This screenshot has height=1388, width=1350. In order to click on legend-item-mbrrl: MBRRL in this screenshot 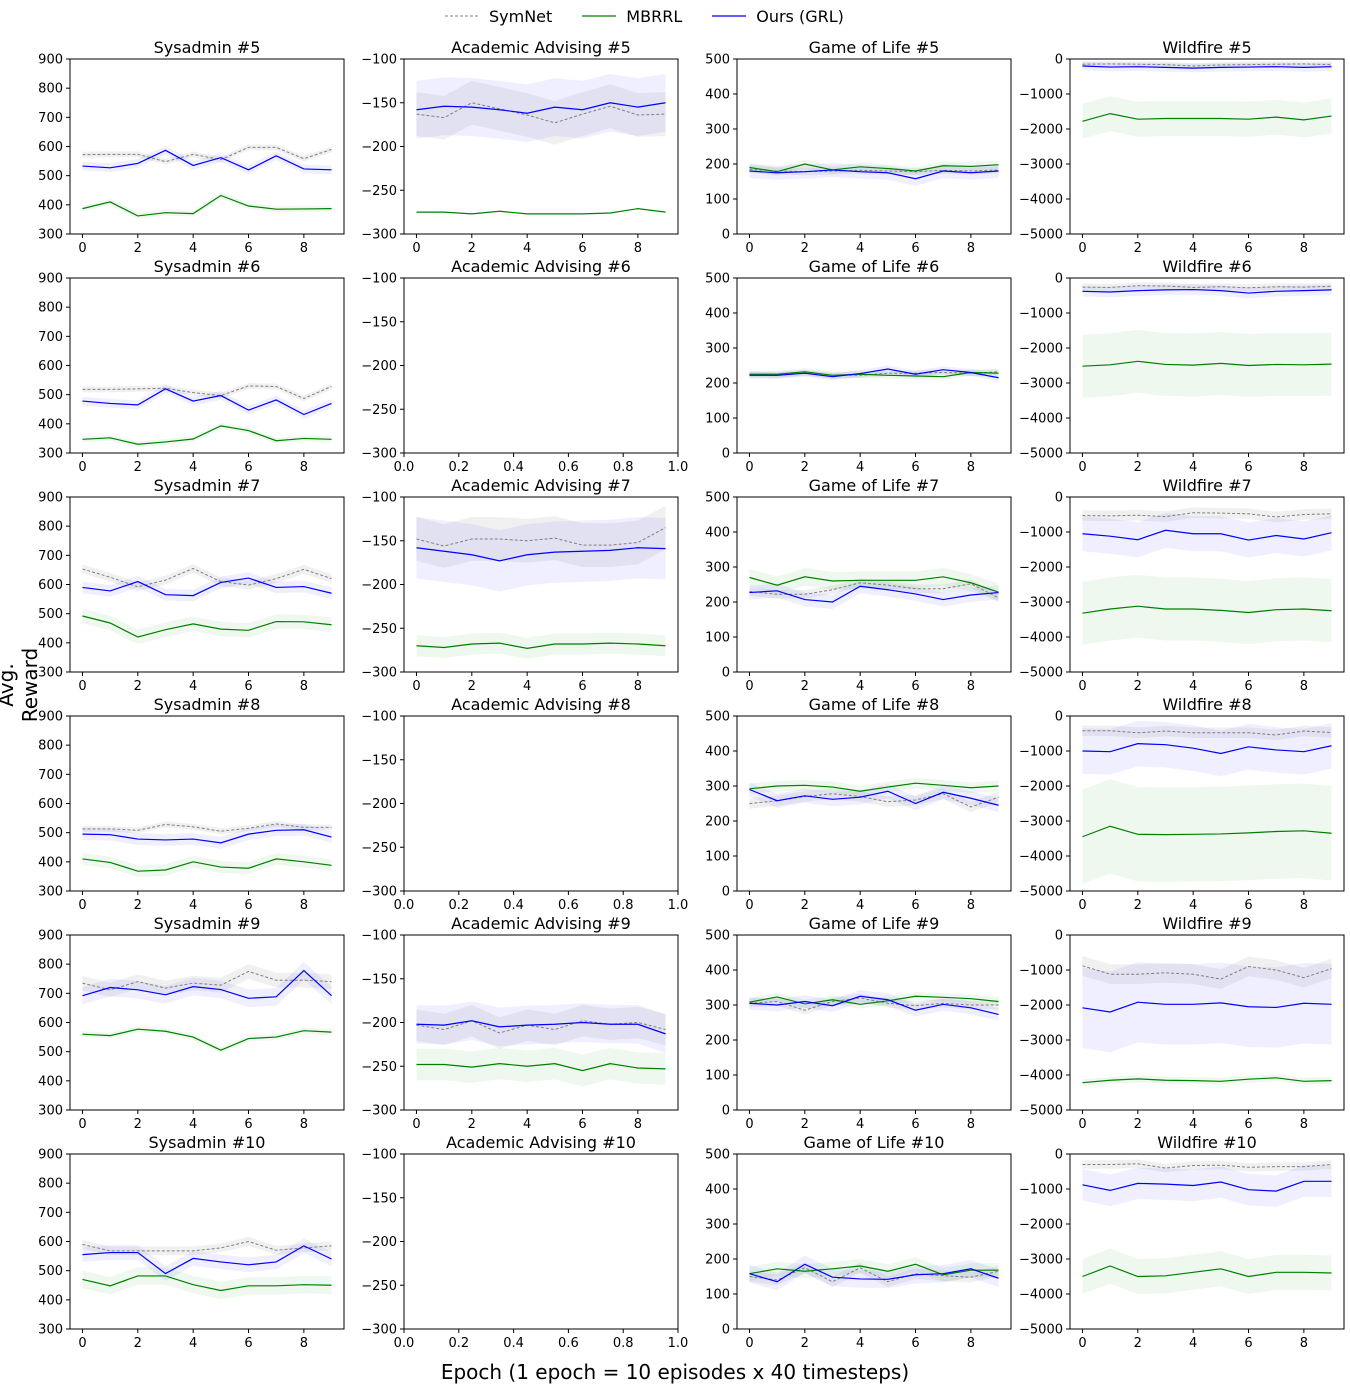, I will do `click(632, 16)`.